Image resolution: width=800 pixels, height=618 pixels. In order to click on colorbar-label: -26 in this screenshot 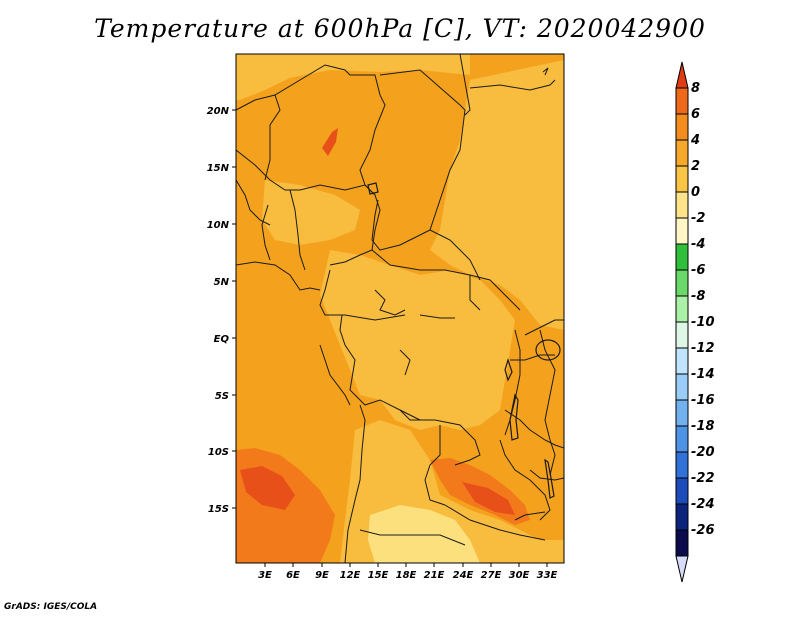, I will do `click(703, 530)`.